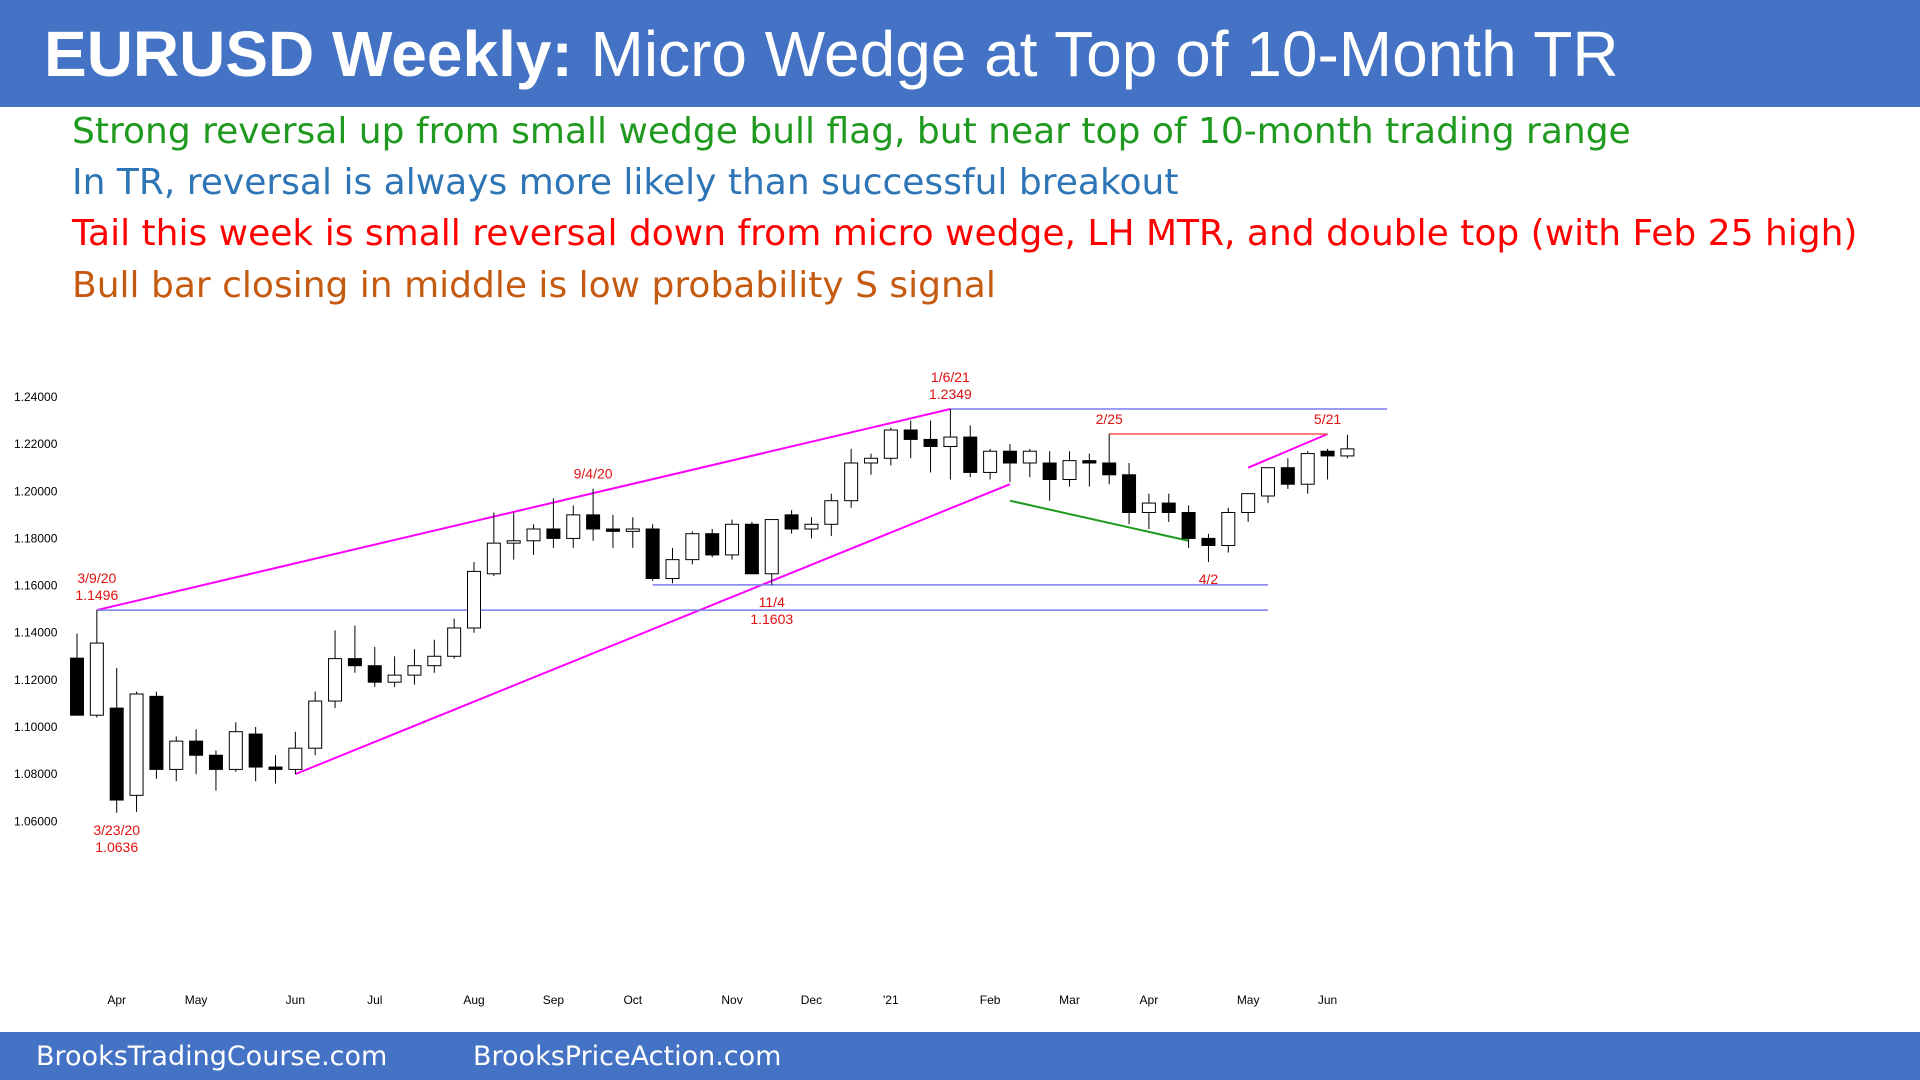  I want to click on annotation-label: 1.2349, so click(950, 394).